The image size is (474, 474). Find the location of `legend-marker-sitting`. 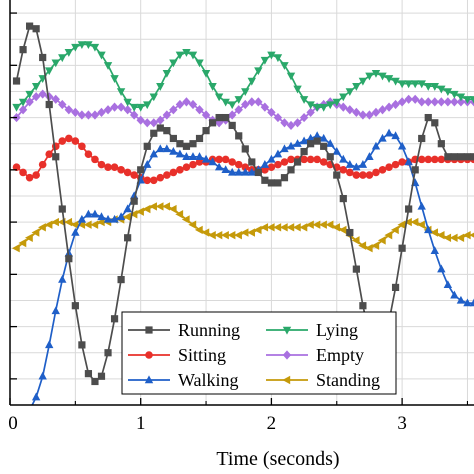

legend-marker-sitting is located at coordinates (149, 355).